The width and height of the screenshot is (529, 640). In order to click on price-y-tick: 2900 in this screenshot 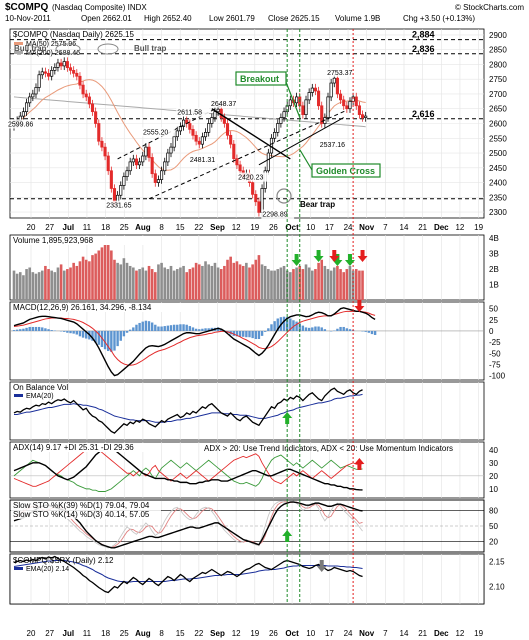, I will do `click(498, 35)`.